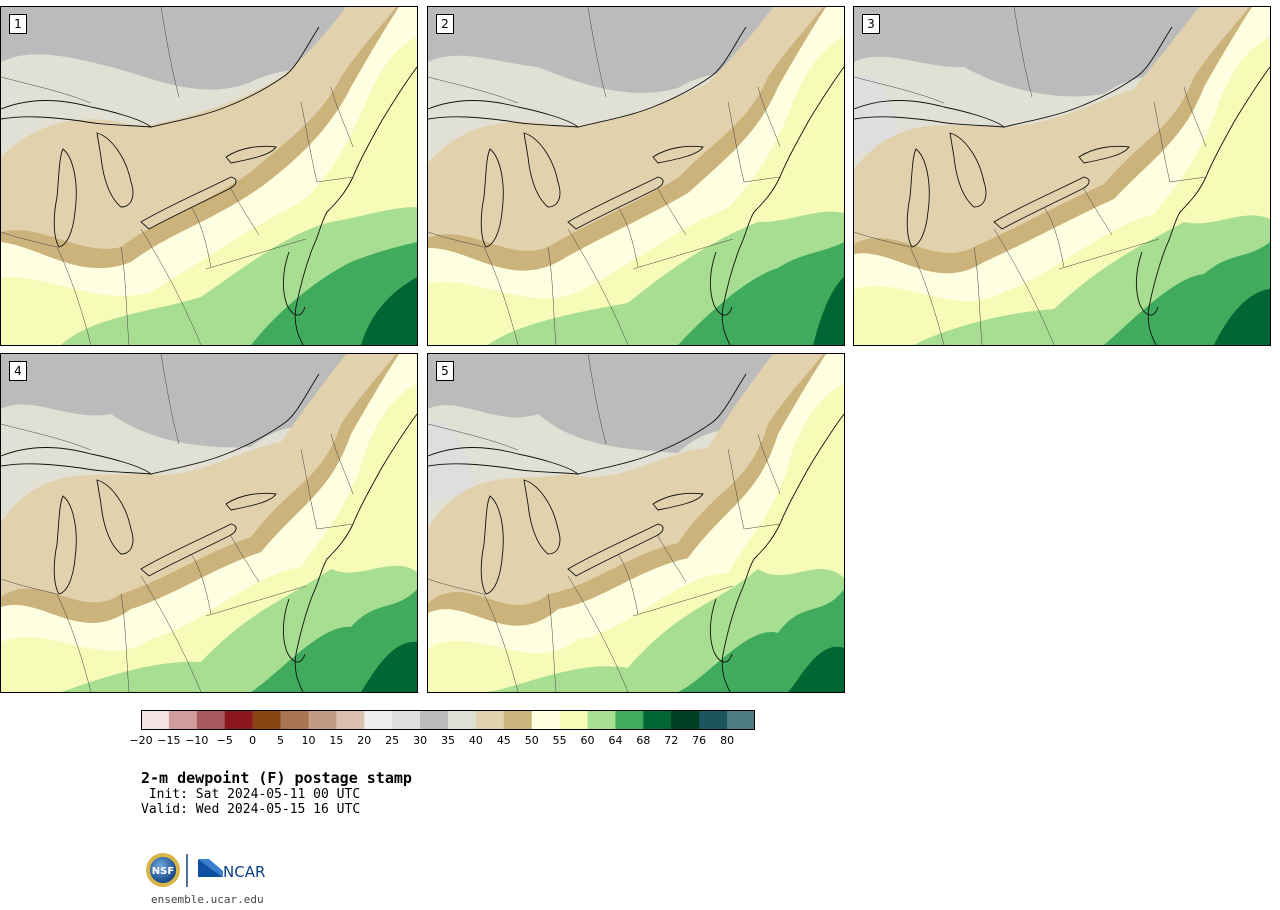  I want to click on nsf-logo-text: NSF, so click(163, 871).